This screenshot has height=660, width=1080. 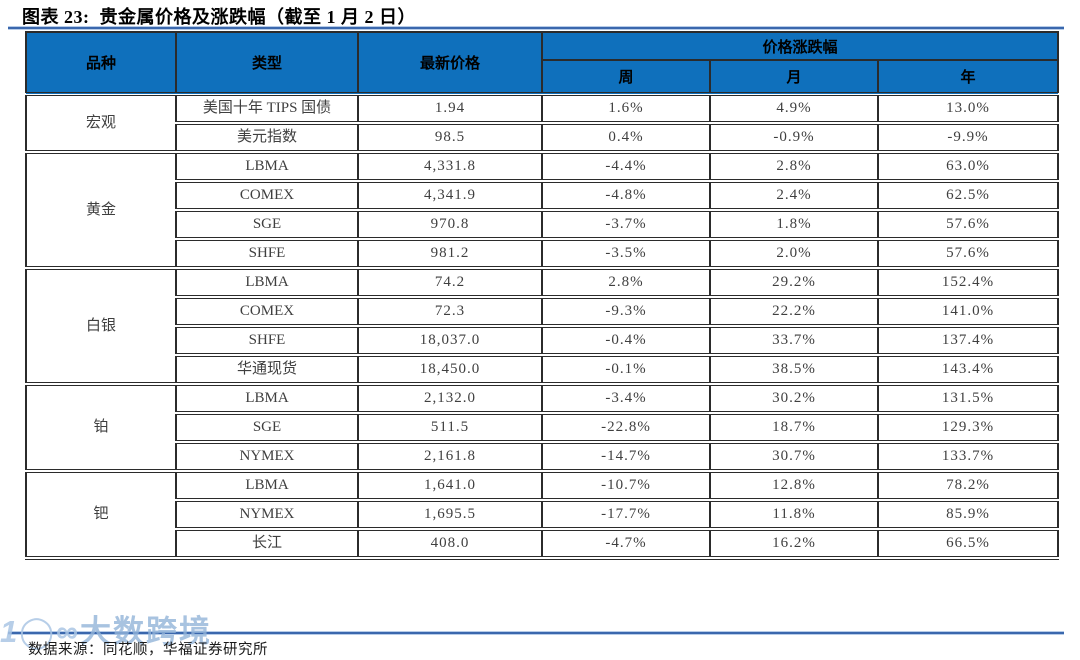 I want to click on table-row: 华通现货 18,450.0 -0.1% 38.5% 143.4%, so click(x=542, y=369).